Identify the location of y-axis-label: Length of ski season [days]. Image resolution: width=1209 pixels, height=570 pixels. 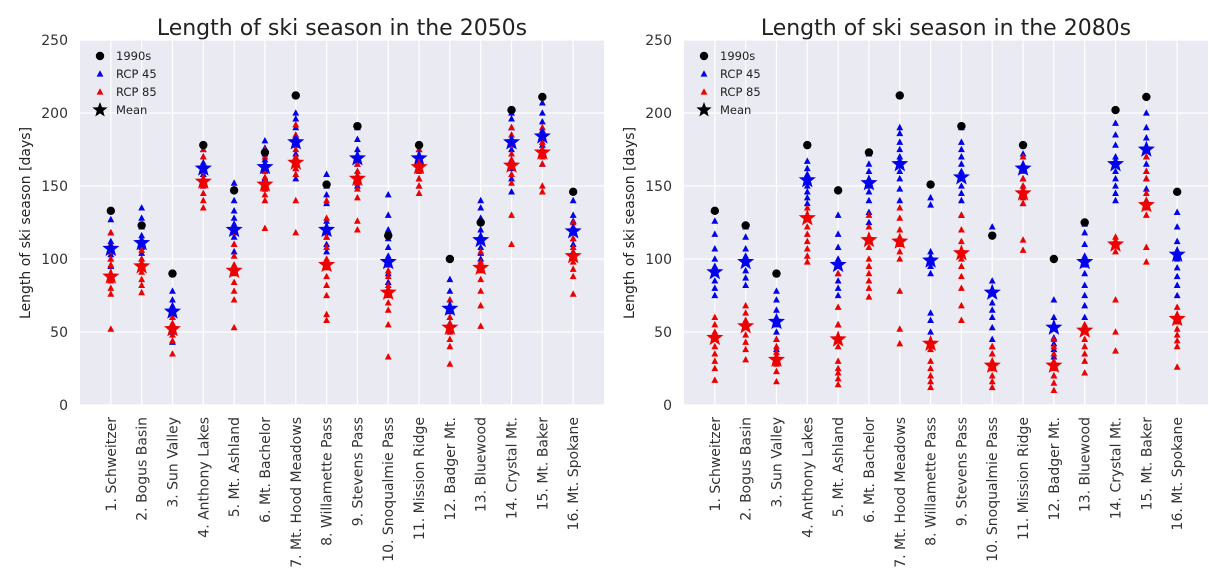
(630, 223).